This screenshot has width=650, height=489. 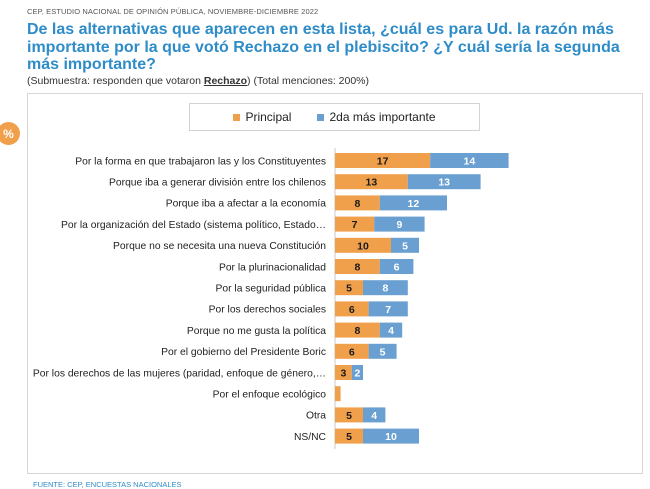 What do you see at coordinates (107, 484) in the screenshot?
I see `source-footer: FUENTE: CEP, ENCUESTAS NACIONALES` at bounding box center [107, 484].